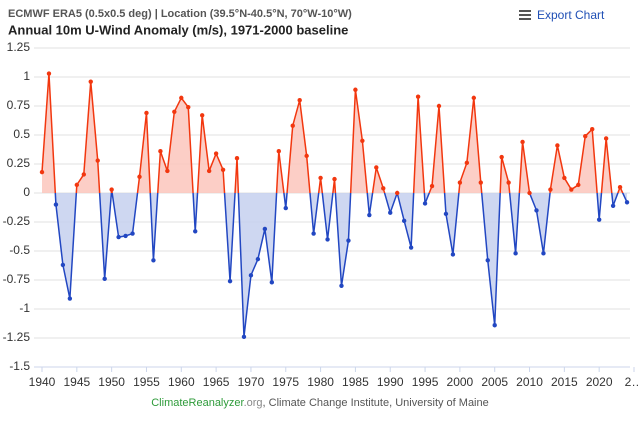  Describe the element at coordinates (17, 221) in the screenshot. I see `y-tick-label: -0.25` at that location.